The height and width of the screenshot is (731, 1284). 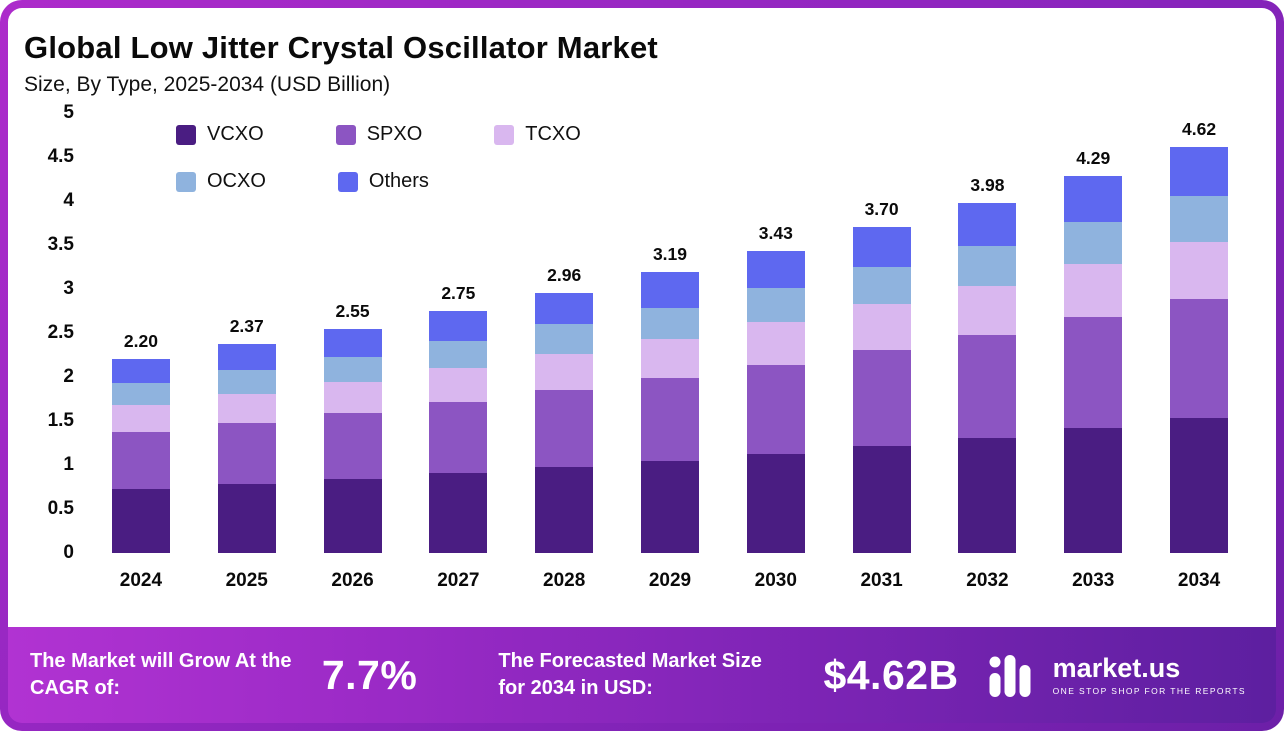 I want to click on bar-total-label: 4.62, so click(x=1199, y=128).